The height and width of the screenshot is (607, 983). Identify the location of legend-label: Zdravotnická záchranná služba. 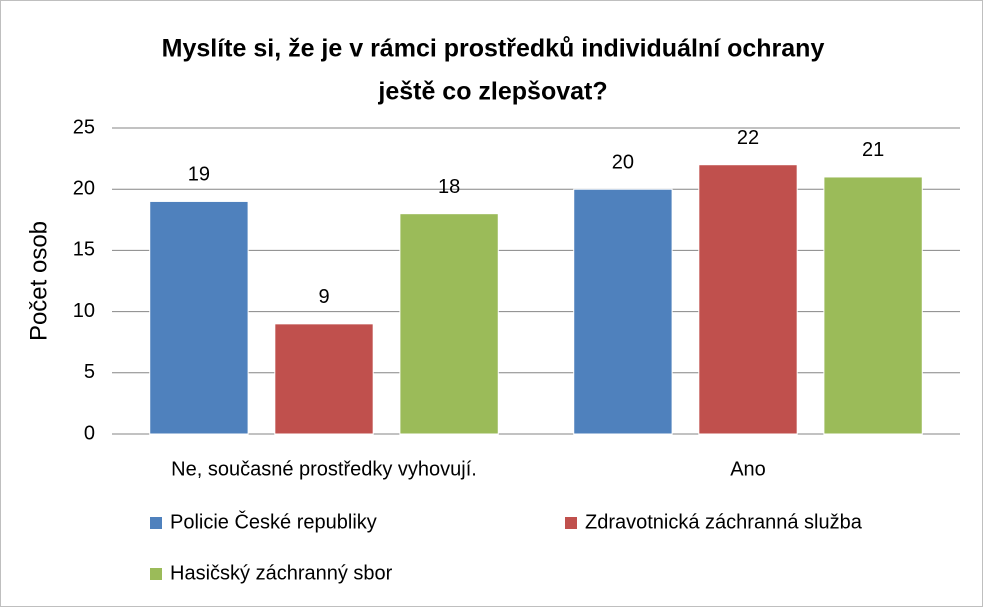
(724, 522).